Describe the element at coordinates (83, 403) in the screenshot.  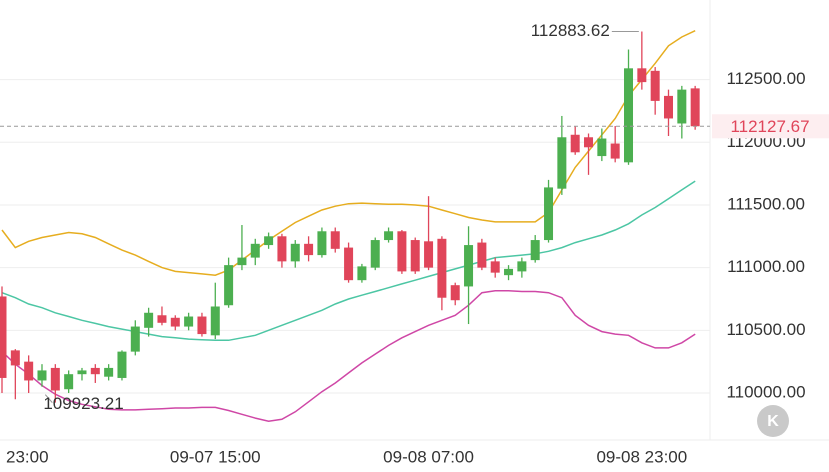
I see `min-label: 109923.21` at that location.